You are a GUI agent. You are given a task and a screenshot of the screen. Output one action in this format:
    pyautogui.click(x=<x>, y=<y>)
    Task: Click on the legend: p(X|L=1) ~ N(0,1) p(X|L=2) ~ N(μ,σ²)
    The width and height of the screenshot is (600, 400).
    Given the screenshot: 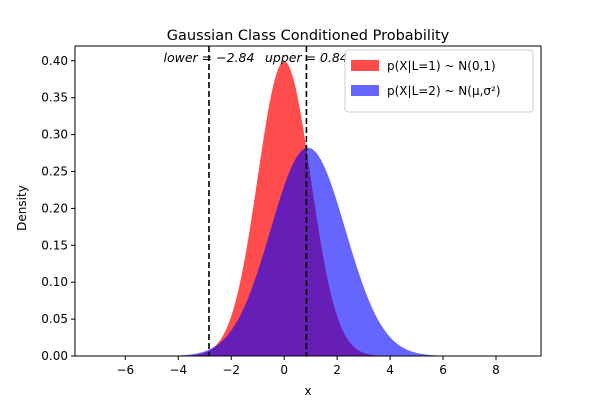 What is the action you would take?
    pyautogui.click(x=439, y=81)
    